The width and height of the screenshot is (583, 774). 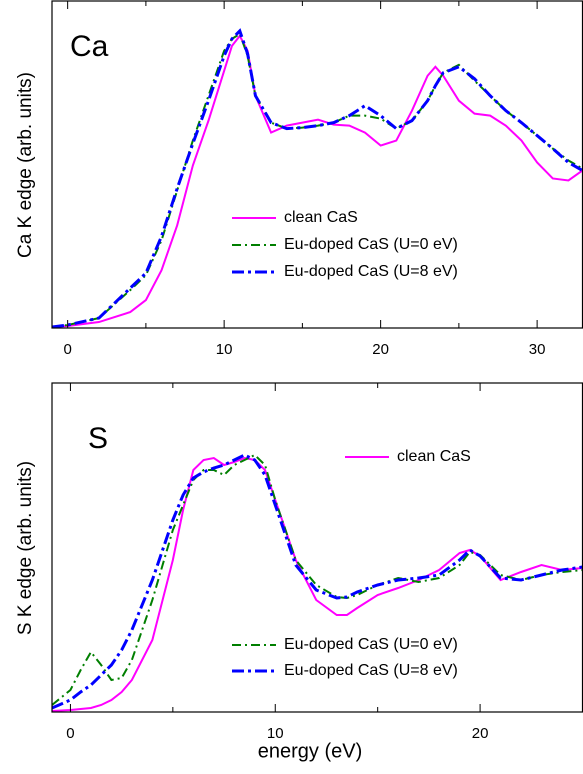 What do you see at coordinates (310, 751) in the screenshot?
I see `x-axis-label: energy (eV)` at bounding box center [310, 751].